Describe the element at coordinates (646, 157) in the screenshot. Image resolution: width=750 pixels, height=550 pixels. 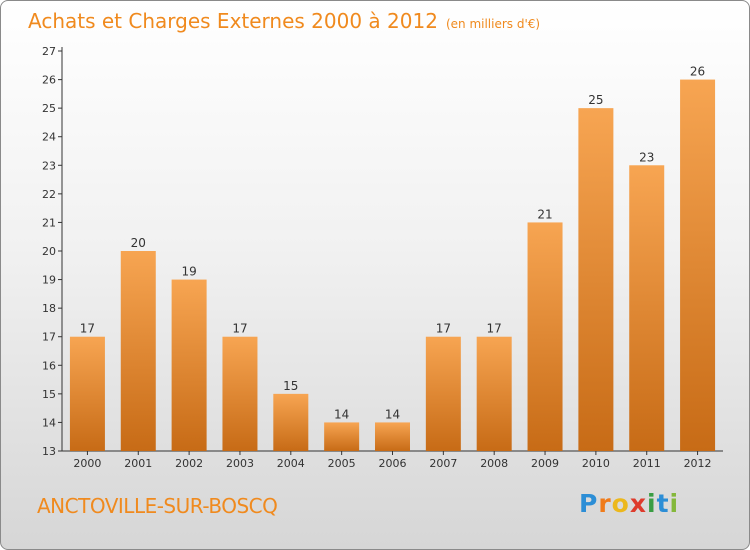
I see `data-label: 23` at that location.